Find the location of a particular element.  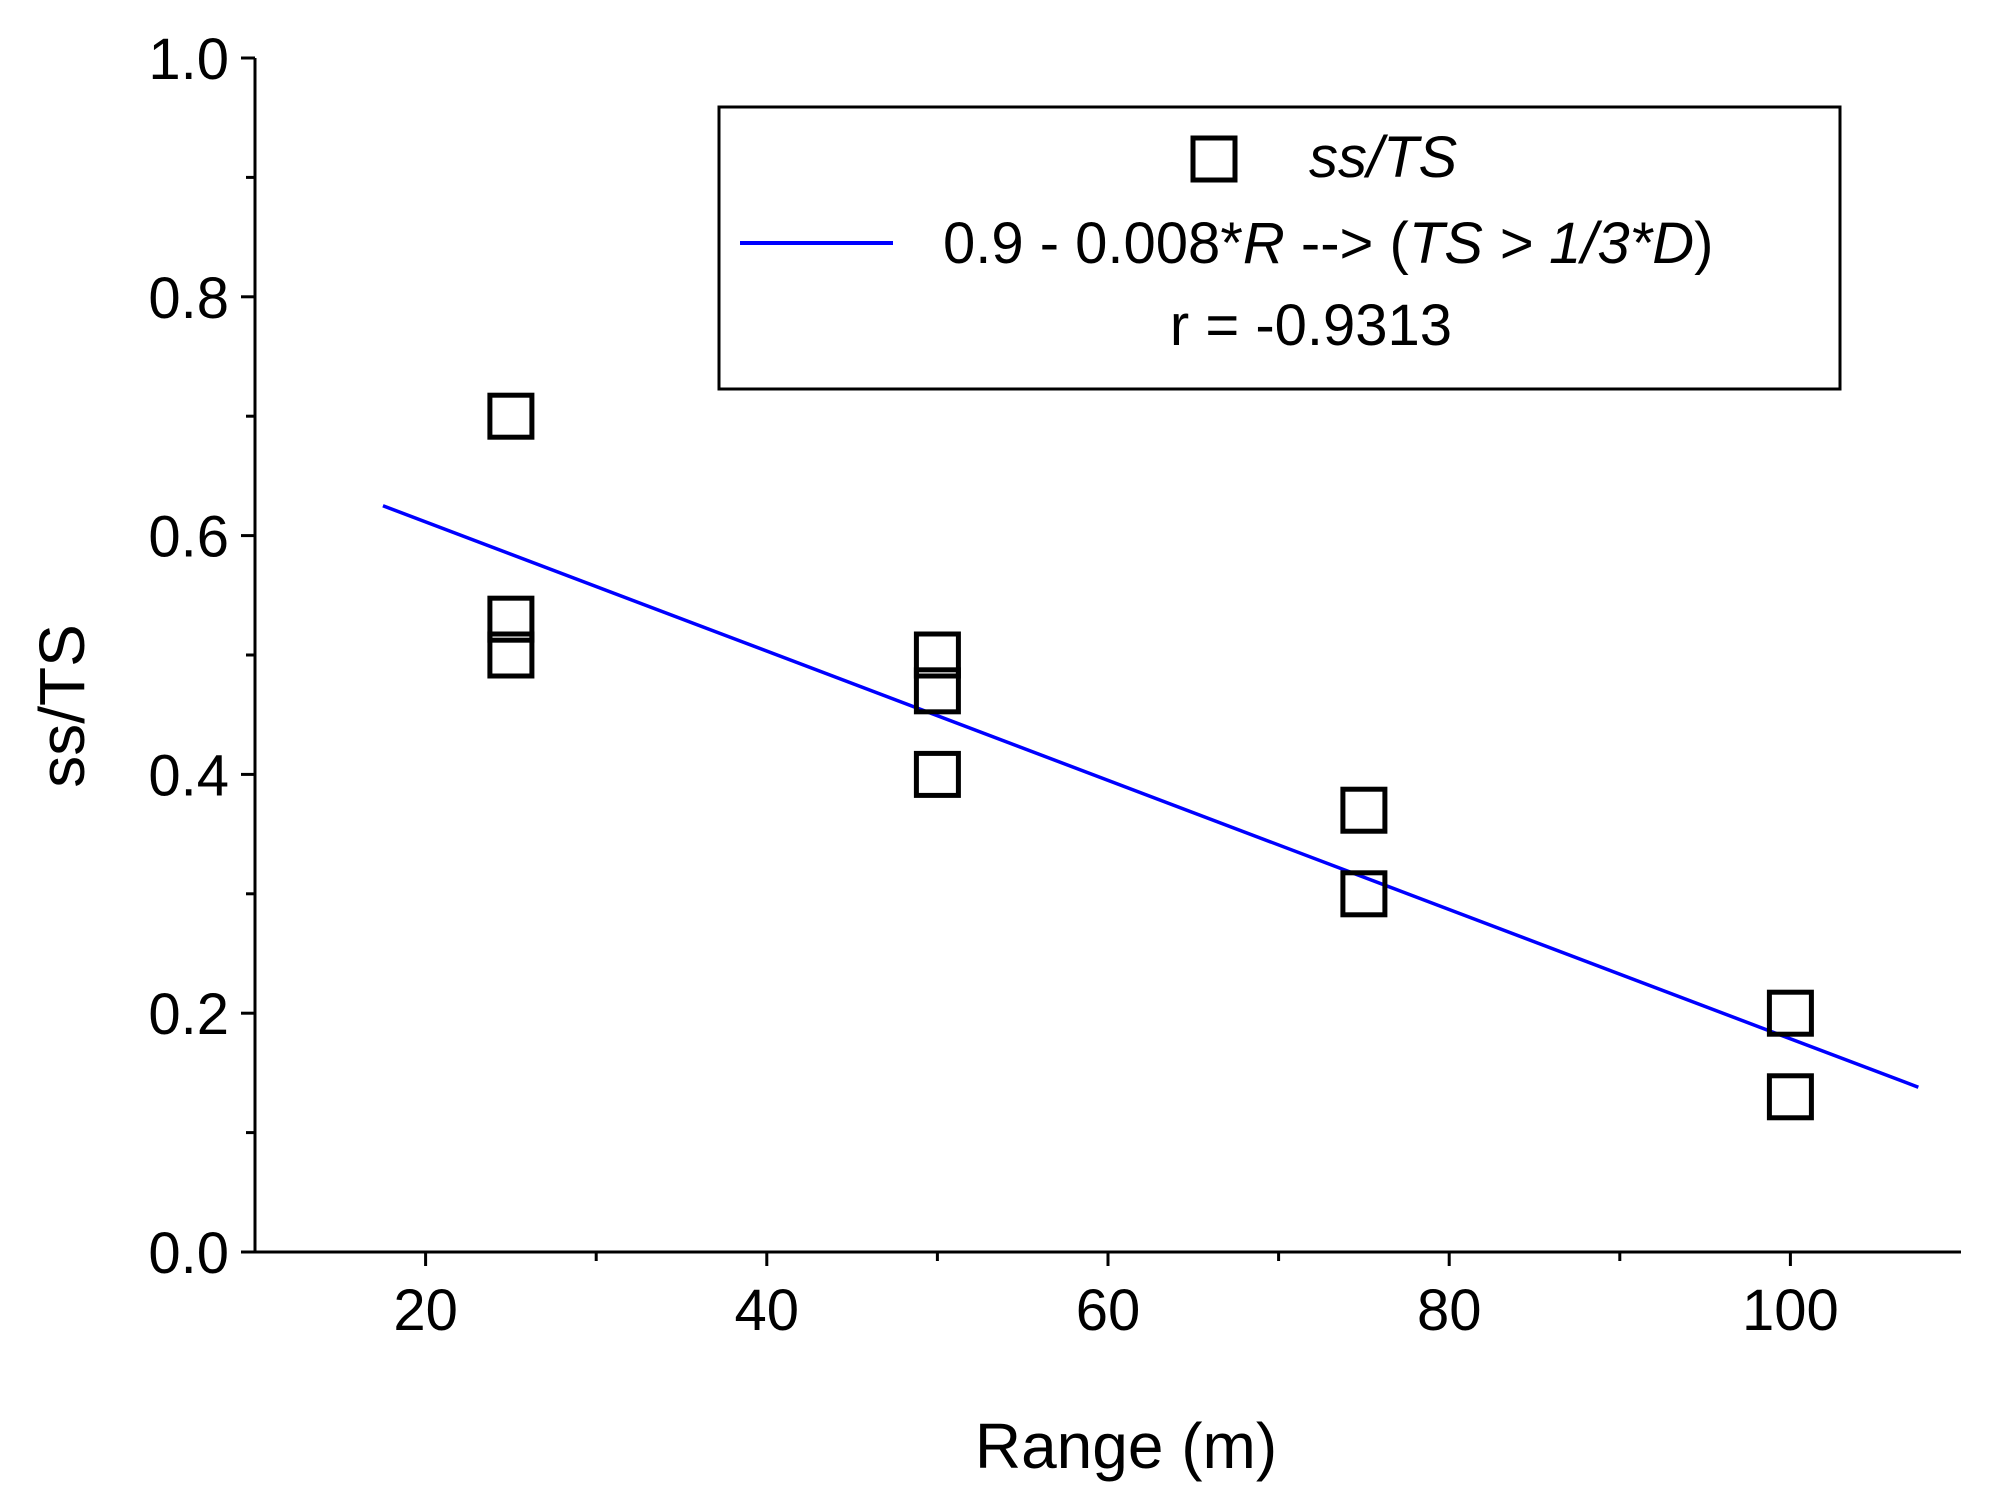

y-tick-label: 0.8 is located at coordinates (188, 298).